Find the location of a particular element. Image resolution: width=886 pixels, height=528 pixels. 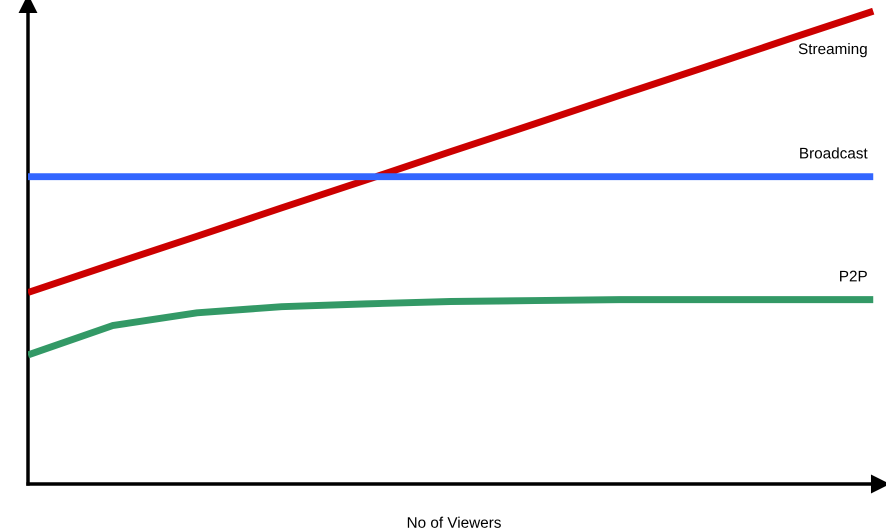

series-label: Streaming is located at coordinates (832, 50).